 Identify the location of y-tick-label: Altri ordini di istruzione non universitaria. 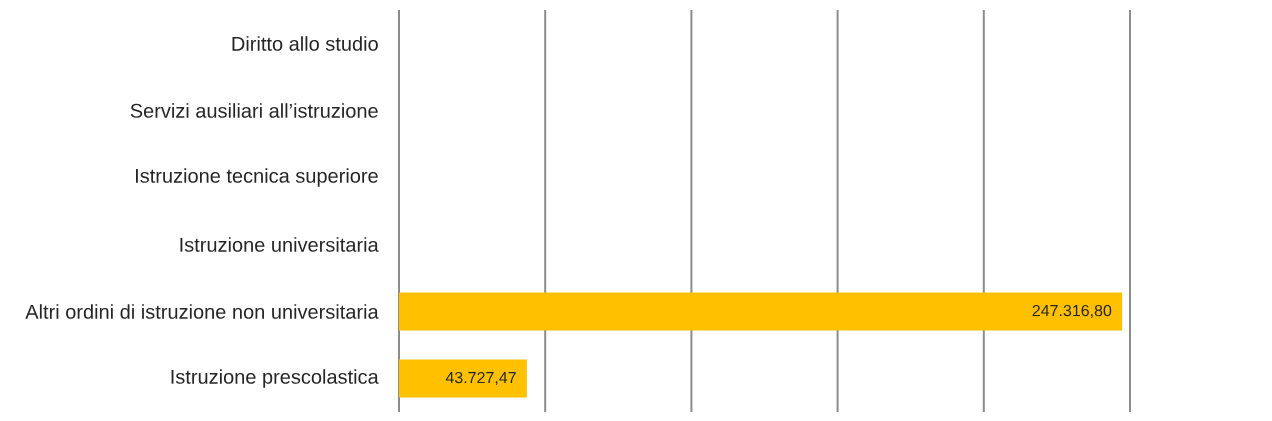
(202, 311).